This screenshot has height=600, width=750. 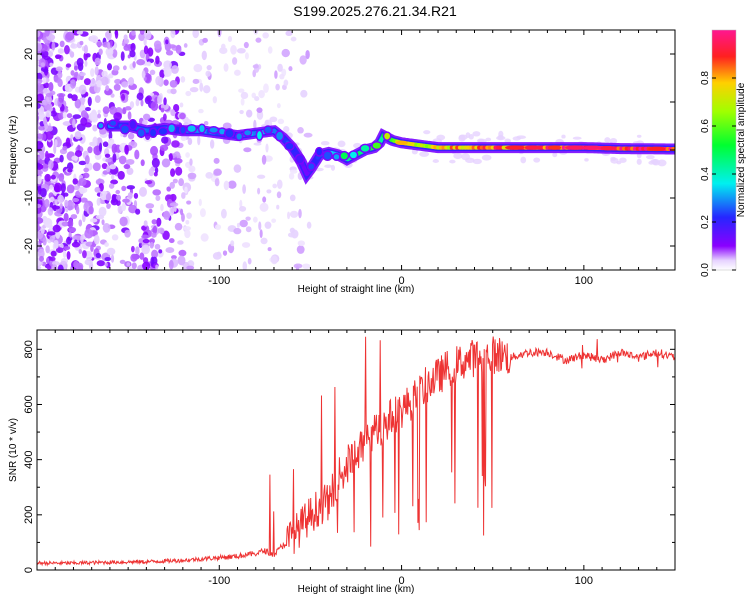 What do you see at coordinates (705, 222) in the screenshot?
I see `colorbar-tick-label: 0.2` at bounding box center [705, 222].